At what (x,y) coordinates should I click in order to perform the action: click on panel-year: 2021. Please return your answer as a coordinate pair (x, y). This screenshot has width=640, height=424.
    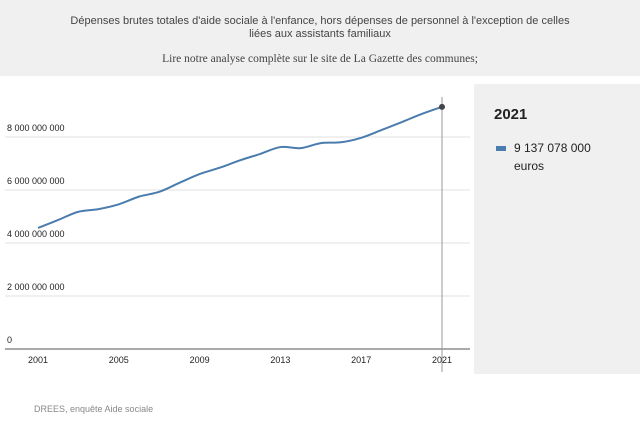
    Looking at the image, I should click on (511, 114).